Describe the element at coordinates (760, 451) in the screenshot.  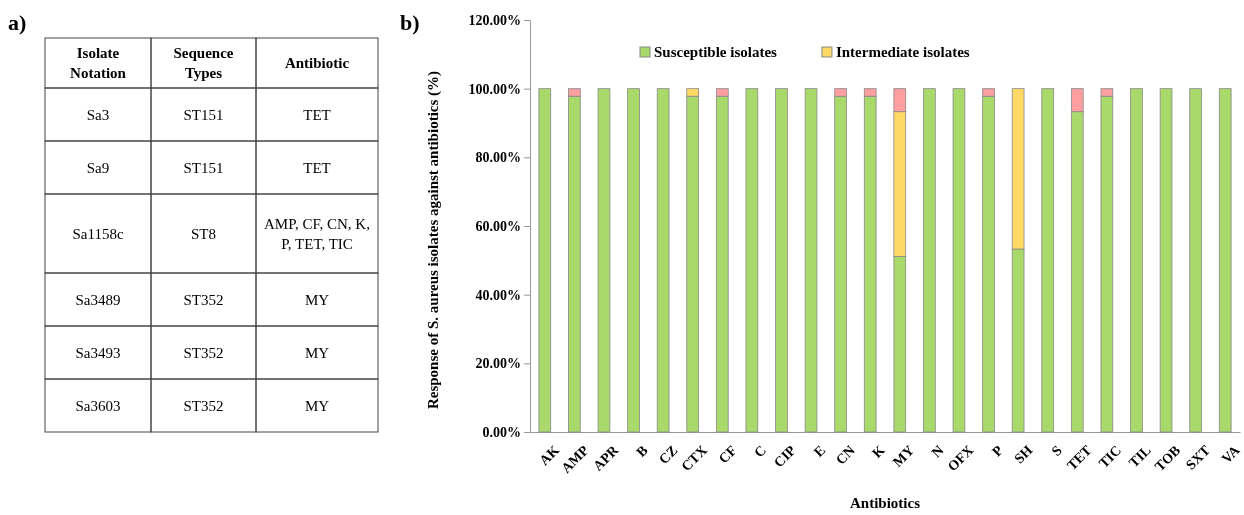
I see `x-tick-label: C` at that location.